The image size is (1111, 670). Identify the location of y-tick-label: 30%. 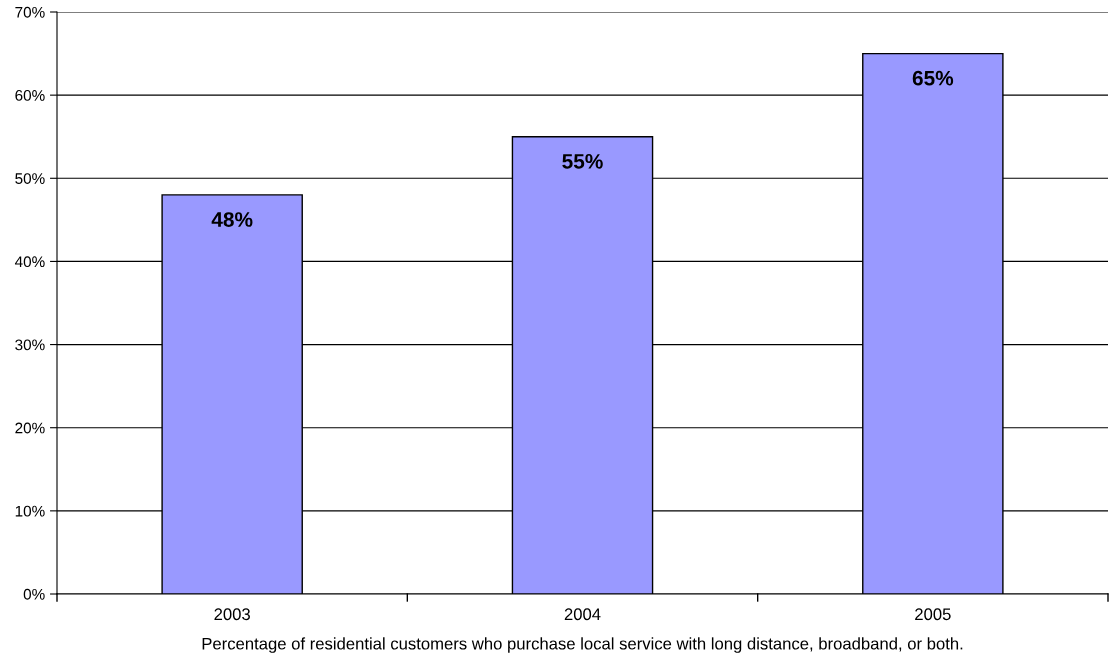
(30, 345).